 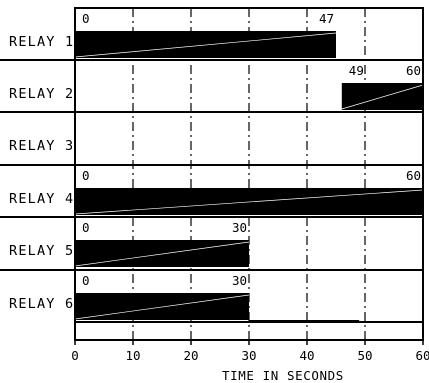 What do you see at coordinates (41, 199) in the screenshot?
I see `row-label-4: RELAY 4` at bounding box center [41, 199].